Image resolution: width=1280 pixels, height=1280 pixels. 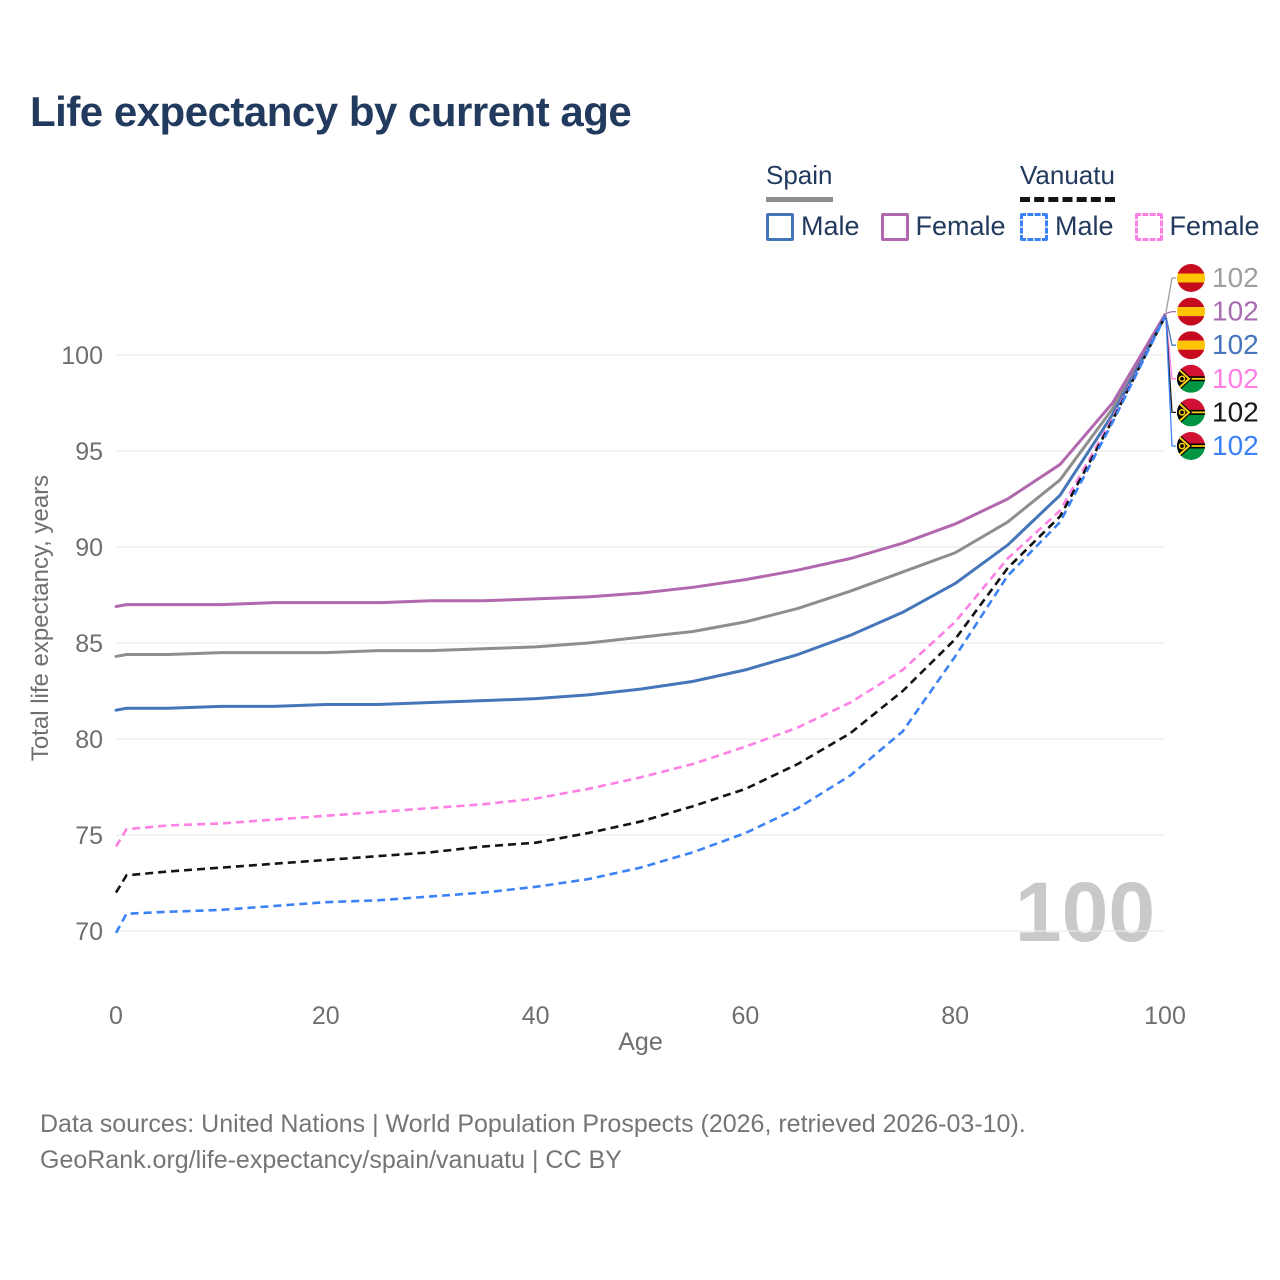 What do you see at coordinates (89, 932) in the screenshot?
I see `y-tick-70: 70` at bounding box center [89, 932].